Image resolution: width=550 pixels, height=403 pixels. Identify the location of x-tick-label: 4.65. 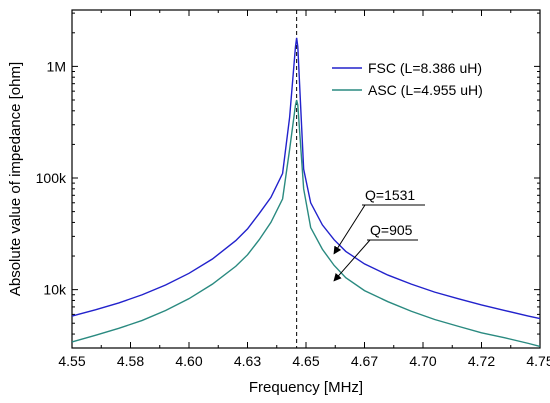
(305, 361).